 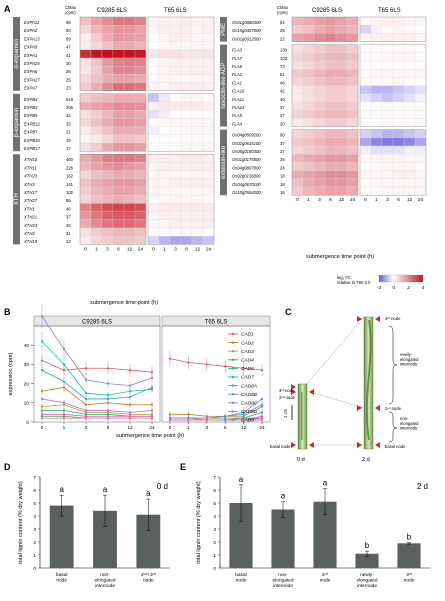 I want to click on cmax-value: 40, so click(x=282, y=99).